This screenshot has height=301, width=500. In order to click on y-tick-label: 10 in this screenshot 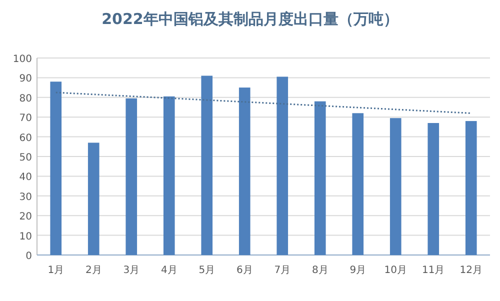, I will do `click(25, 236)`.